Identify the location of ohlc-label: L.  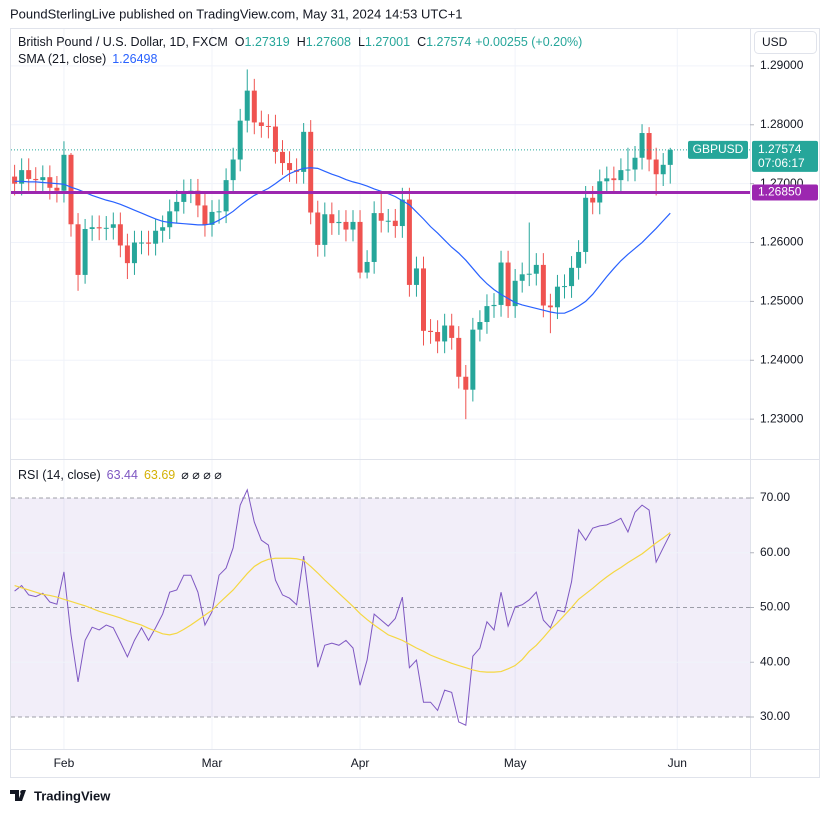
(361, 42).